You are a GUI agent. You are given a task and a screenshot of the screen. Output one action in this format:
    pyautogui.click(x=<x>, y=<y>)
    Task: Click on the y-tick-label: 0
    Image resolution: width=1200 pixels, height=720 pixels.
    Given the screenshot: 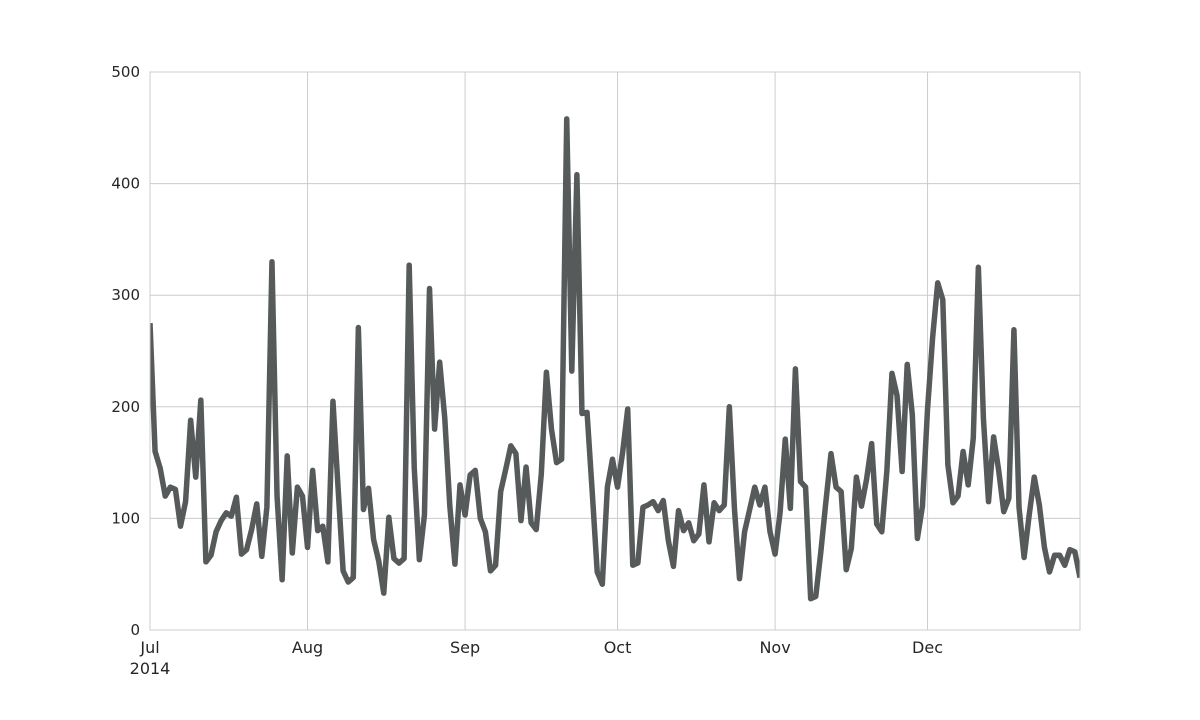 What is the action you would take?
    pyautogui.click(x=135, y=630)
    